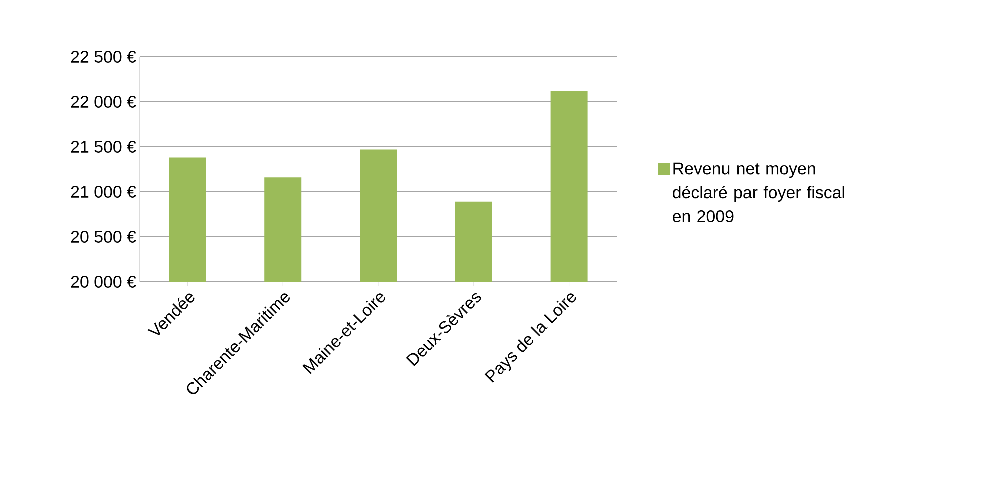 The height and width of the screenshot is (480, 982). What do you see at coordinates (103, 102) in the screenshot?
I see `y-tick-label: 22 000 €` at bounding box center [103, 102].